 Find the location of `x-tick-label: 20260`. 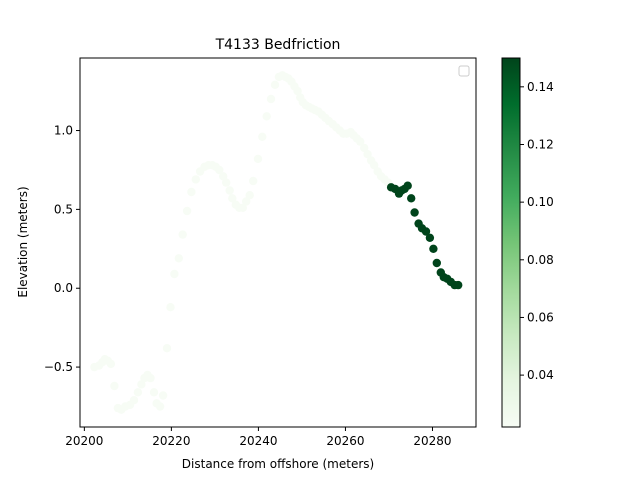

x-tick-label: 20260 is located at coordinates (345, 441).